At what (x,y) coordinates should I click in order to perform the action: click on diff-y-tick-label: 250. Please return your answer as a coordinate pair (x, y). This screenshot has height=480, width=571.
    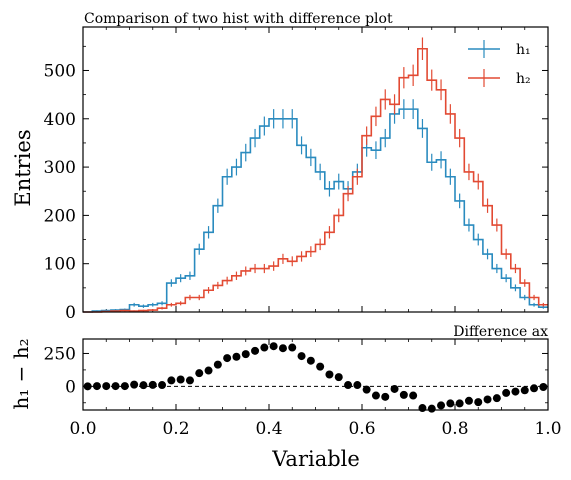
    Looking at the image, I should click on (60, 354).